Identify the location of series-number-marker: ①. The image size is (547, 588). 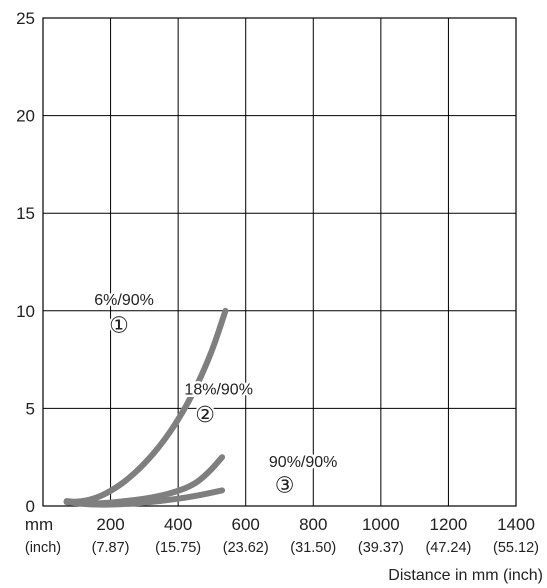
(119, 325).